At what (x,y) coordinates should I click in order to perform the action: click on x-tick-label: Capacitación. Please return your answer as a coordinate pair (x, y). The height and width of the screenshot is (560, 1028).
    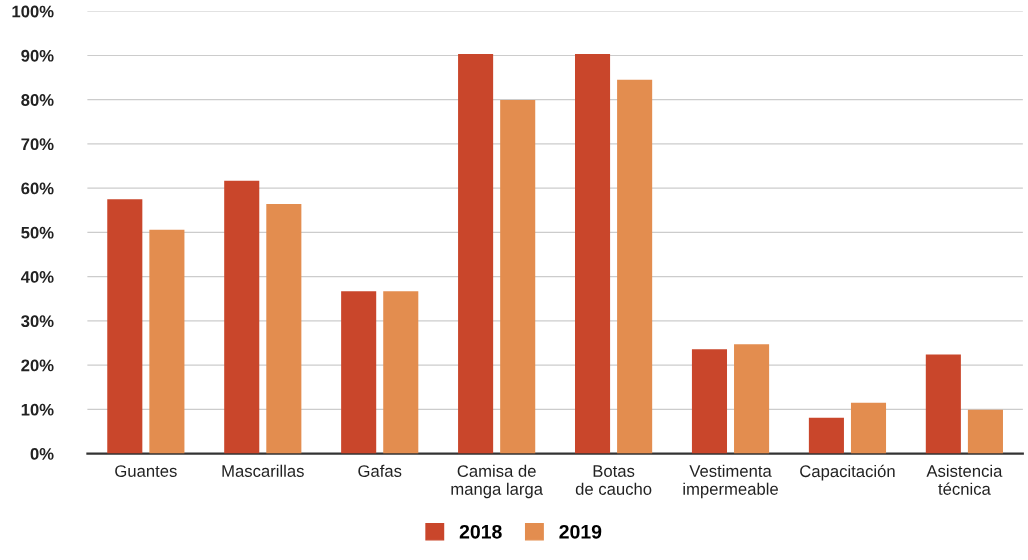
    Looking at the image, I should click on (847, 472).